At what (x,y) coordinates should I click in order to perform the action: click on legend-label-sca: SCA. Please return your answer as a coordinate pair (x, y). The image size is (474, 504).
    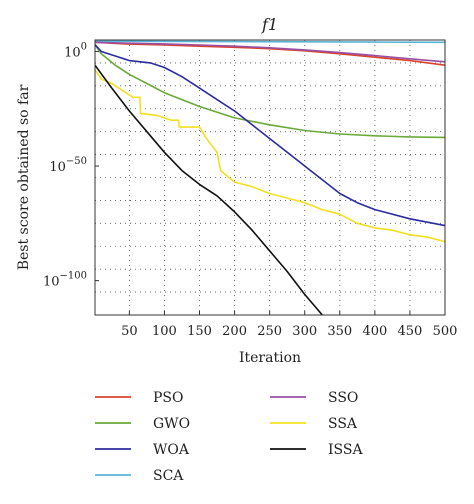
    Looking at the image, I should click on (168, 476).